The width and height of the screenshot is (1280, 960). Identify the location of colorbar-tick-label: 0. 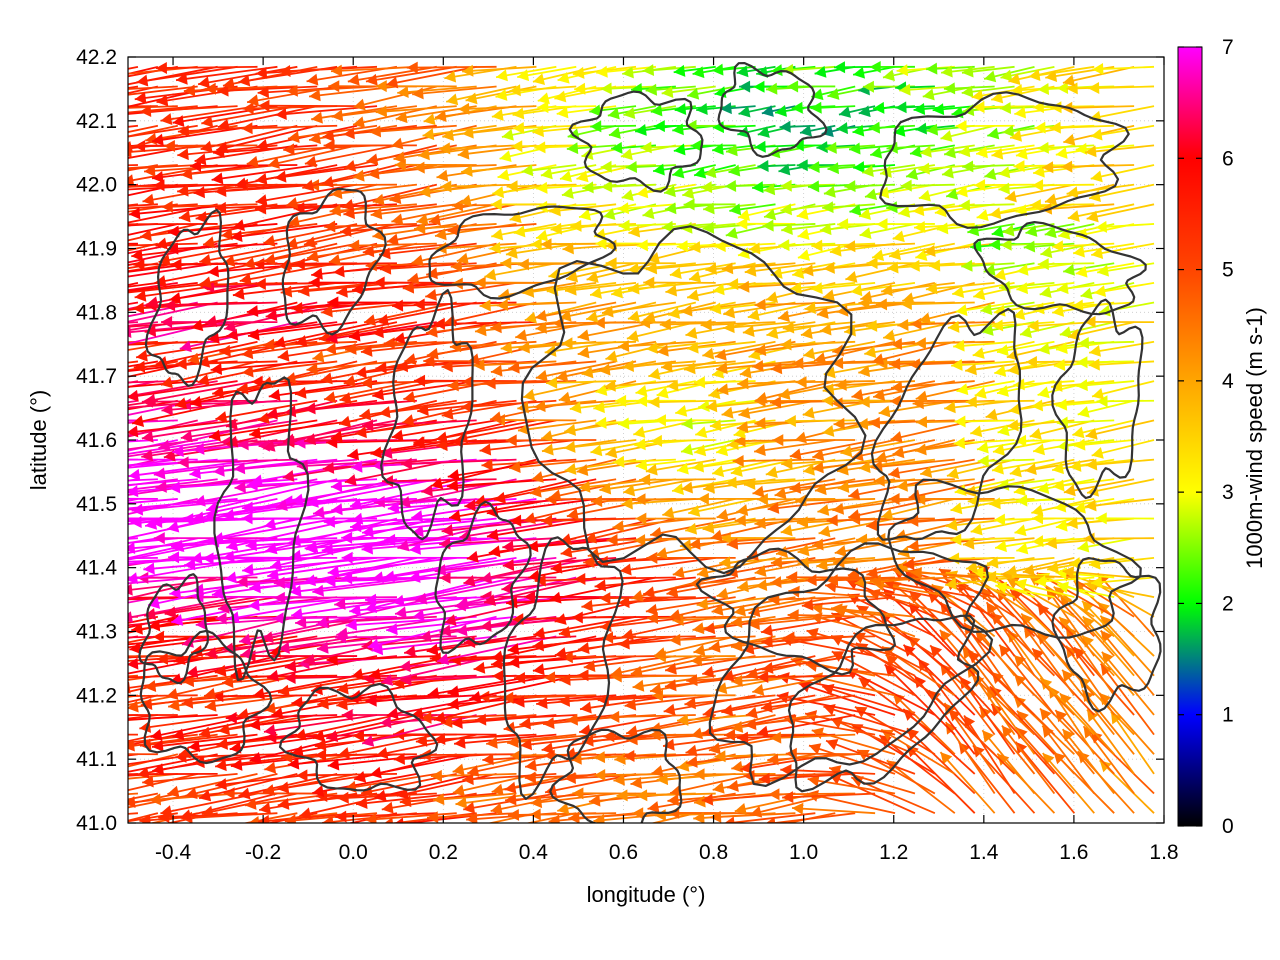
(1228, 826).